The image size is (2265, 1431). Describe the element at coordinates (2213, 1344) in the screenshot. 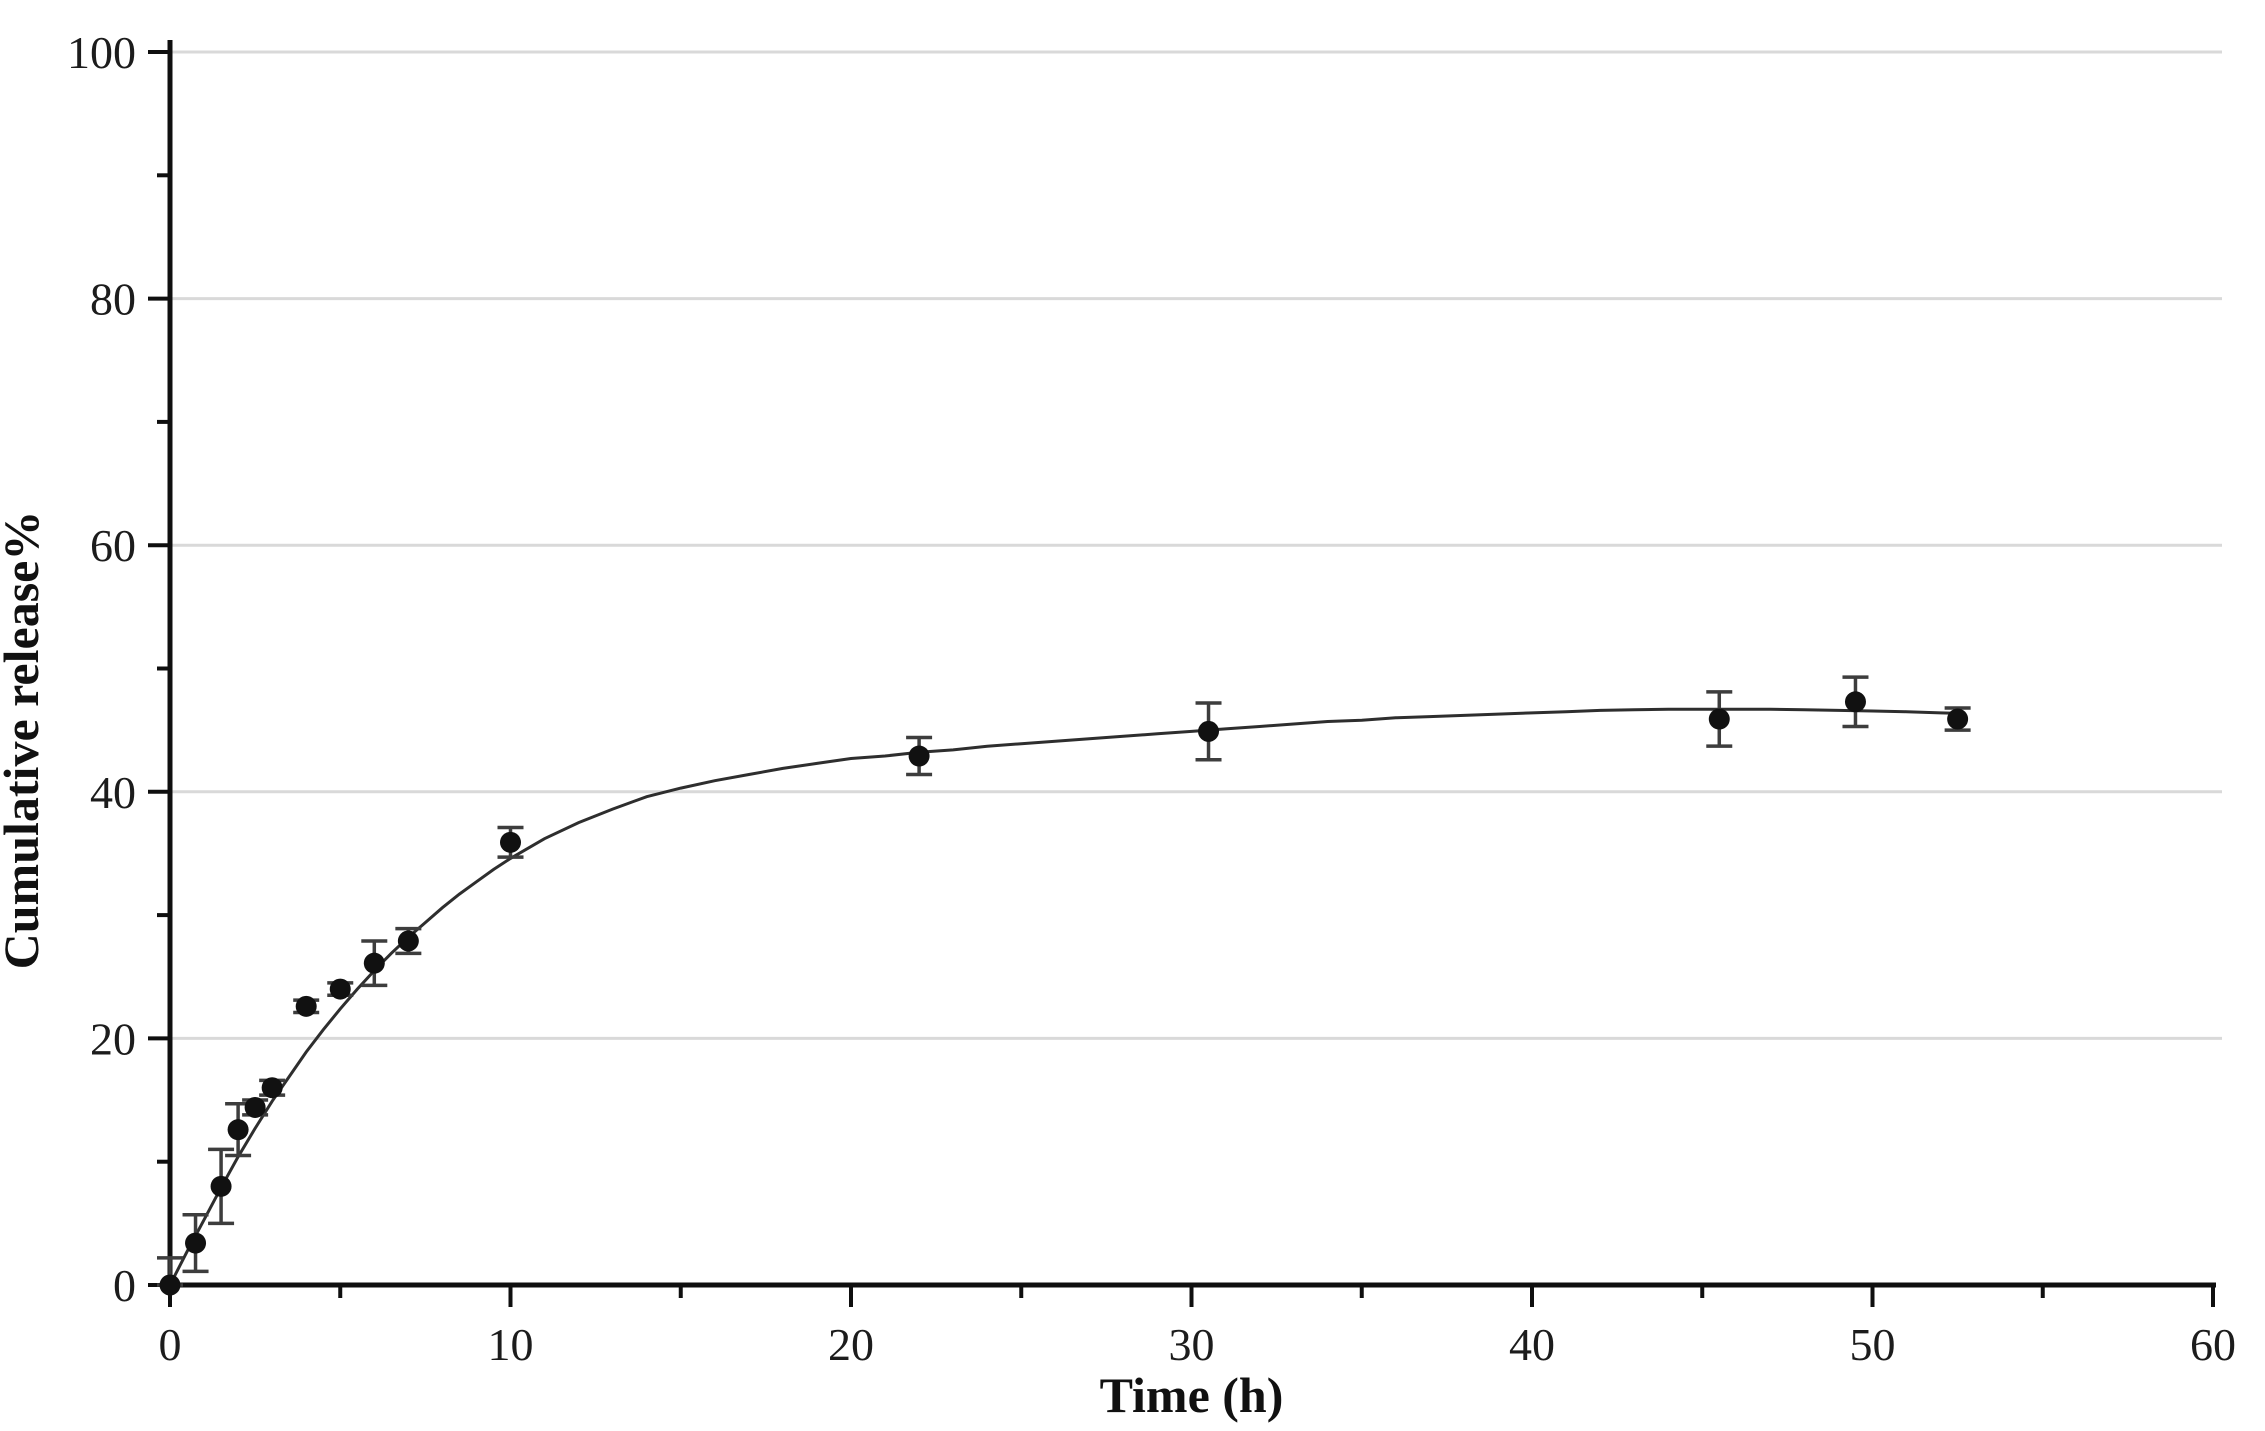

I see `x-tick-label: 60` at that location.